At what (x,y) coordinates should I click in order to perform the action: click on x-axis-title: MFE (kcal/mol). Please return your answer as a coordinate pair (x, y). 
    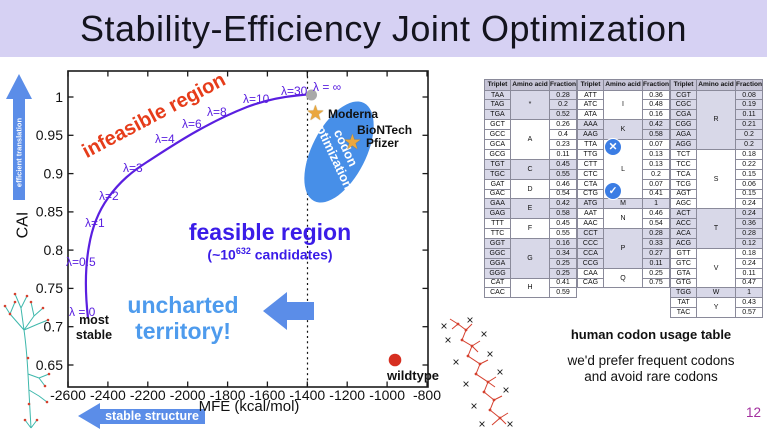
    Looking at the image, I should click on (249, 406).